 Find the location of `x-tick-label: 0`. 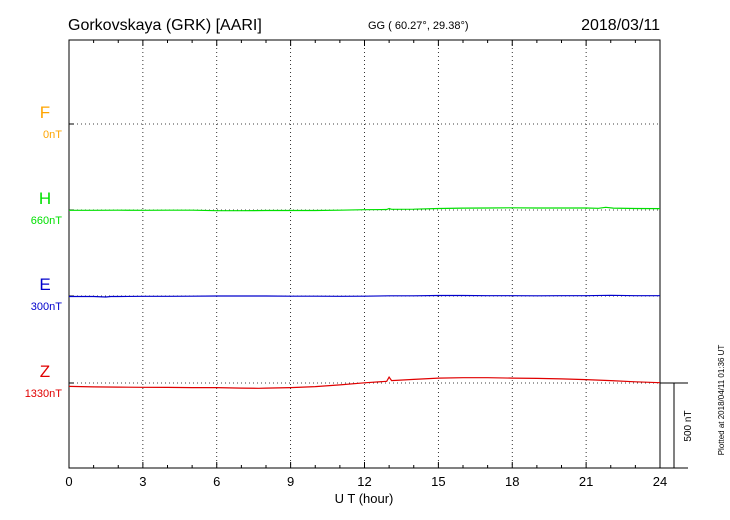

x-tick-label: 0 is located at coordinates (68, 481).